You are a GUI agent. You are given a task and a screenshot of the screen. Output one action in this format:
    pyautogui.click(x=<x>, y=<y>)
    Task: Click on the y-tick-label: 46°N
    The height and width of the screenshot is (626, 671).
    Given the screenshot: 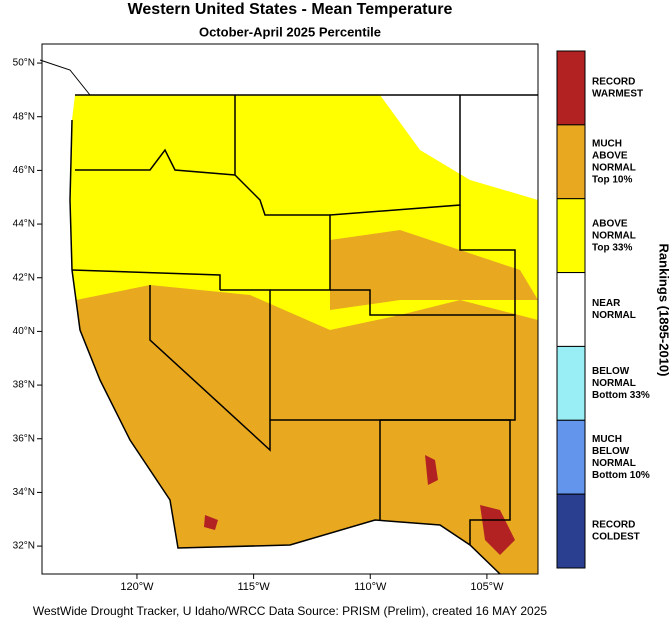 What is the action you would take?
    pyautogui.click(x=24, y=170)
    